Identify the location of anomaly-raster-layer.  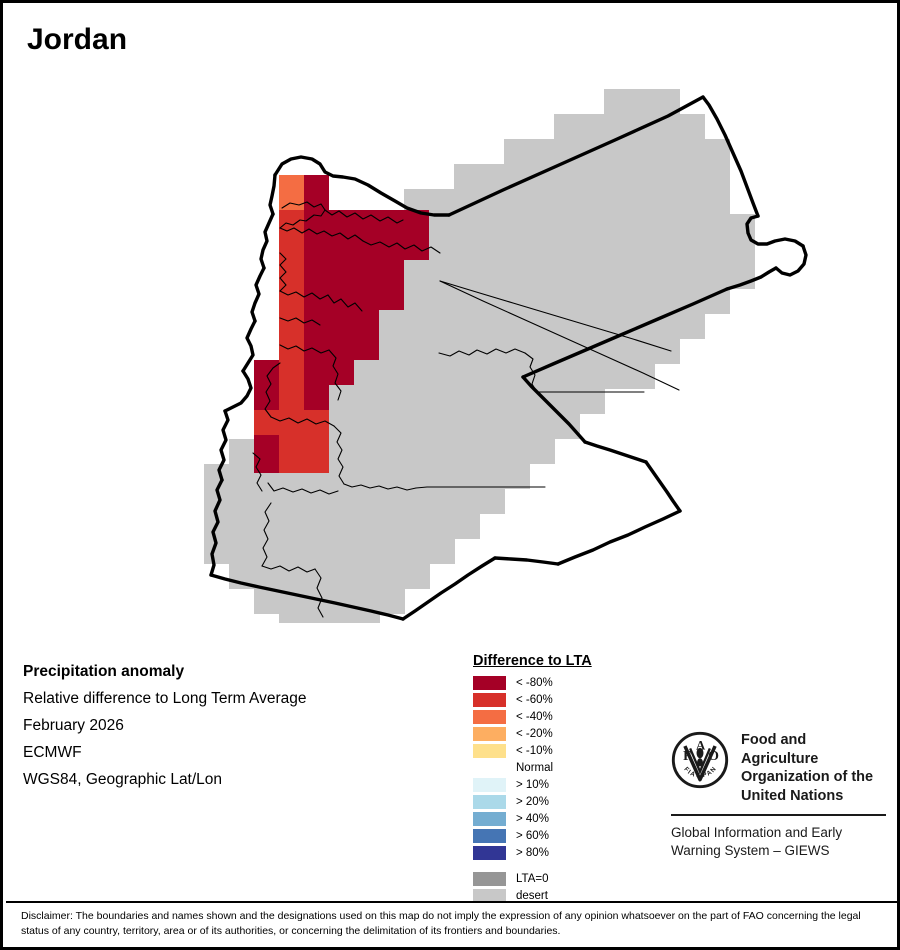
(341, 324).